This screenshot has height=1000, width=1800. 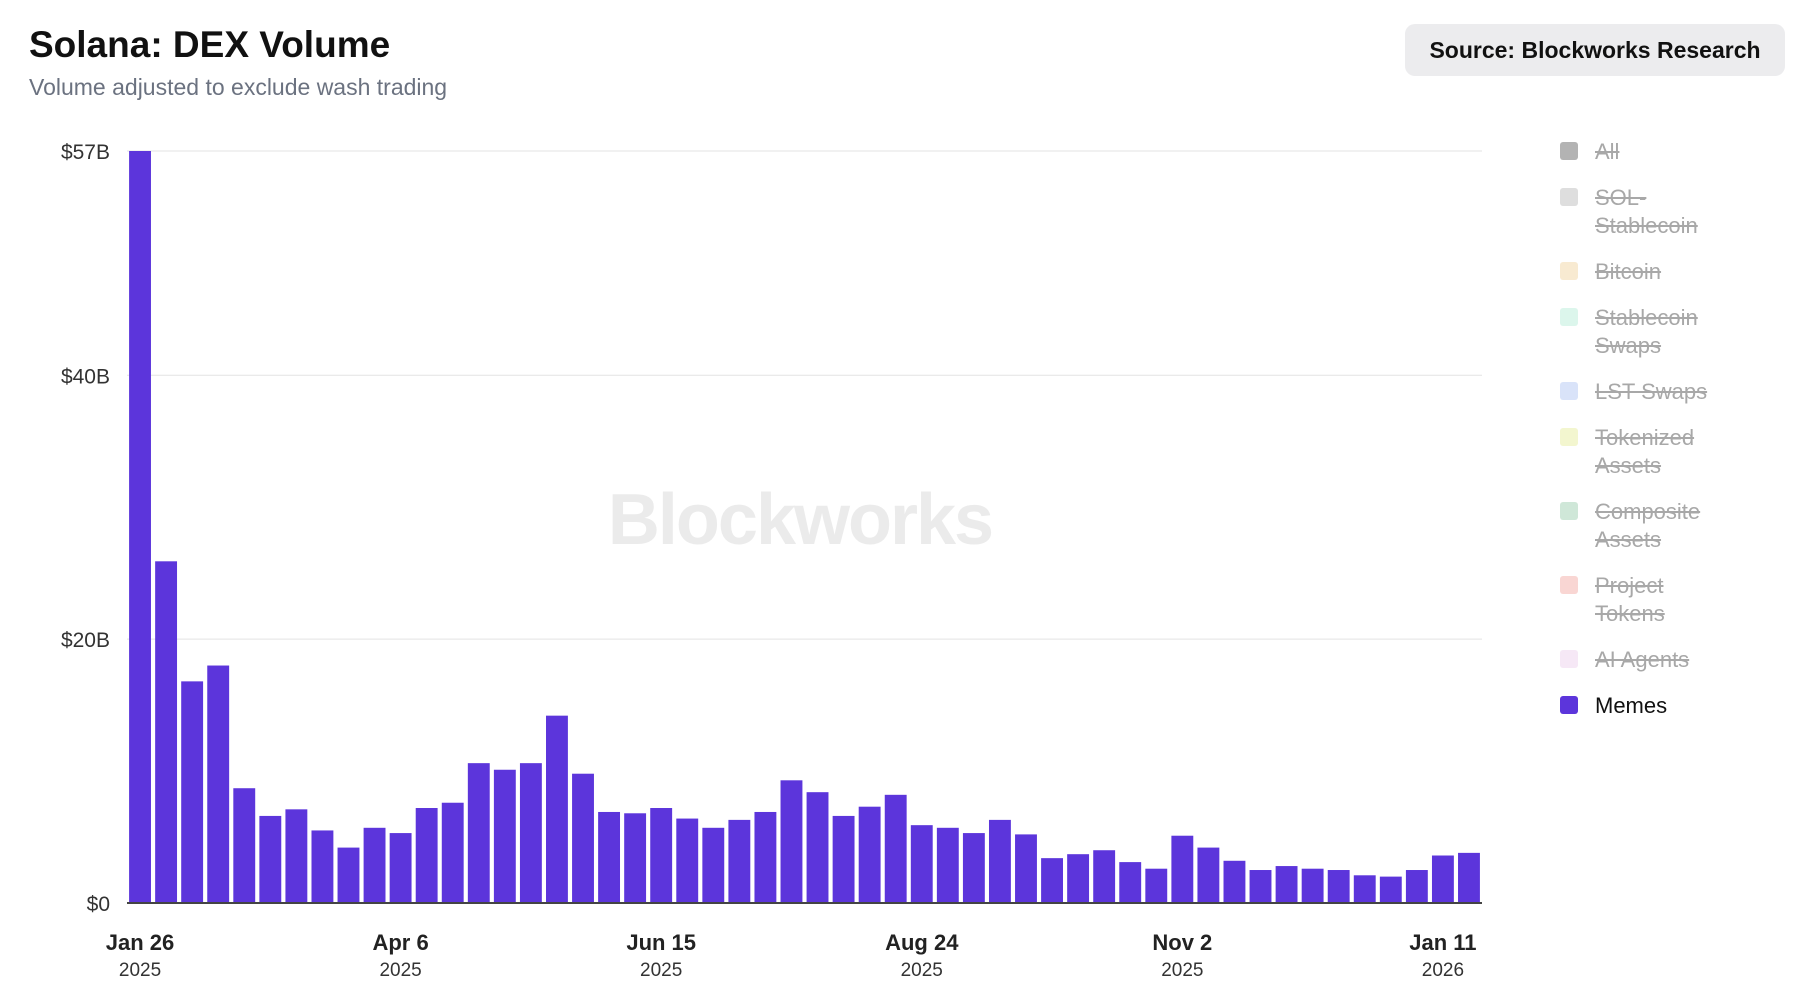 I want to click on legend-label: Bitcoin, so click(x=1628, y=271).